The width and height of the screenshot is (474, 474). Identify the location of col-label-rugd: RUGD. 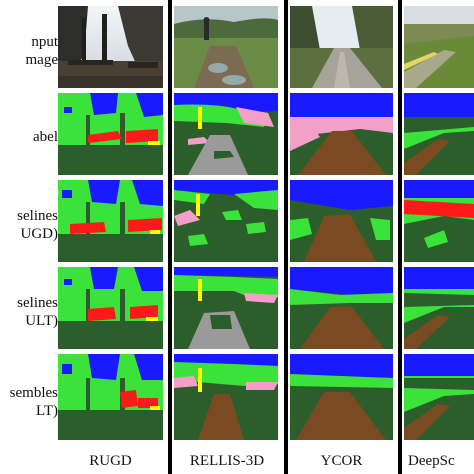
(110, 461).